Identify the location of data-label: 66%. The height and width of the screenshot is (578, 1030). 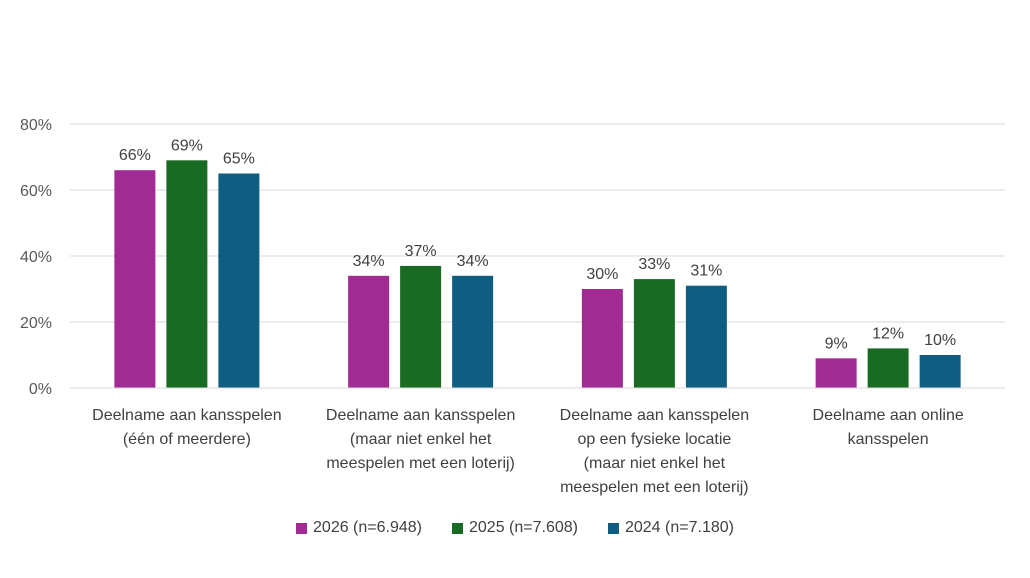
(135, 155).